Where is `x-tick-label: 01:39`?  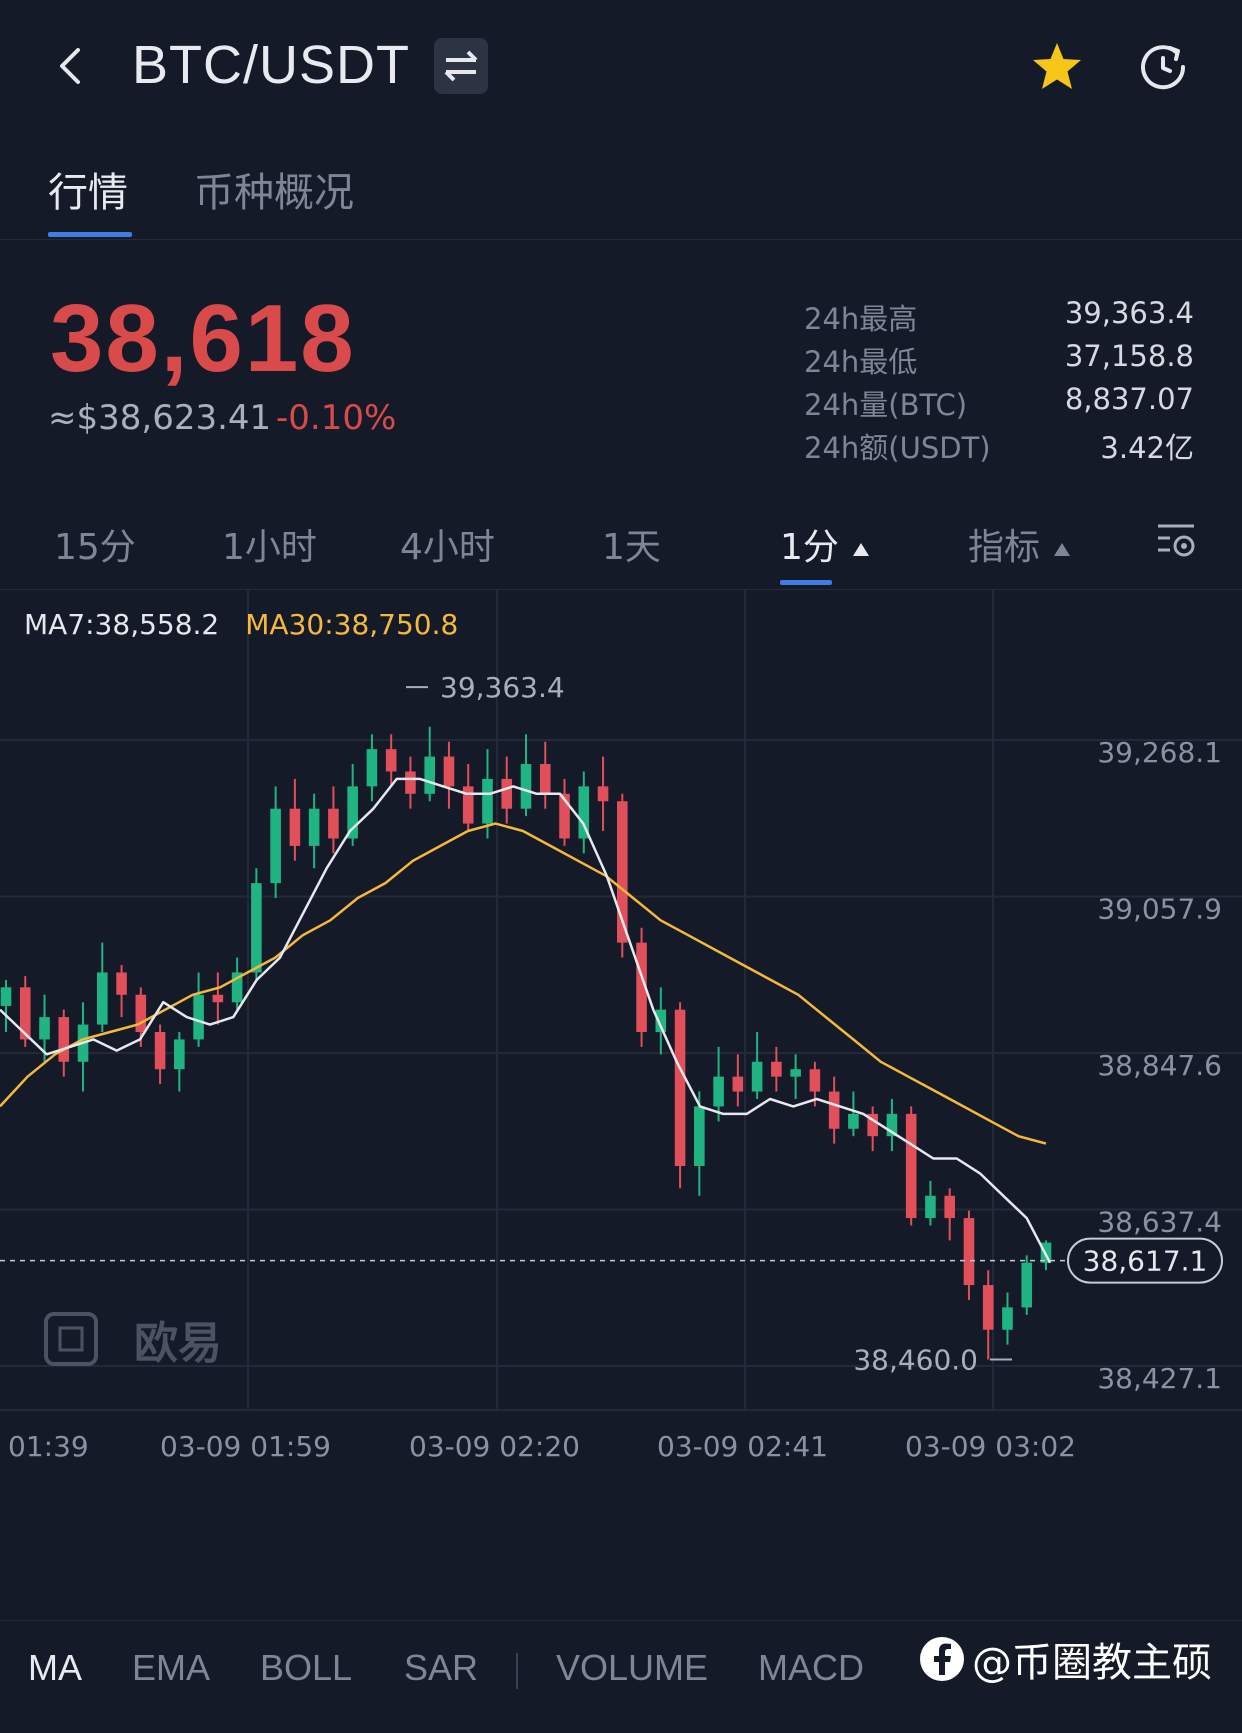 x-tick-label: 01:39 is located at coordinates (48, 1446).